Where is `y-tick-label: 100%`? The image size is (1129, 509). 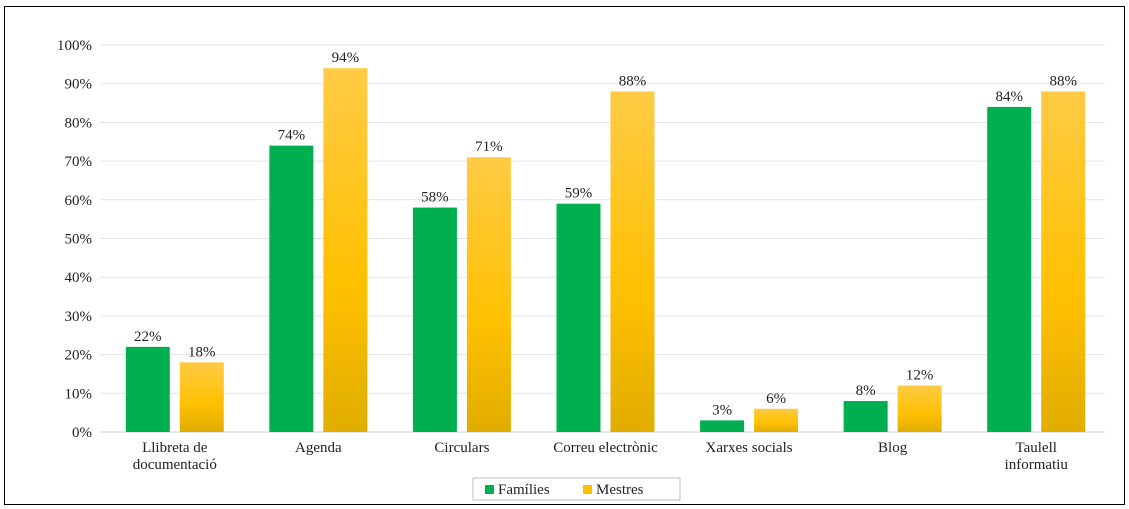
y-tick-label: 100% is located at coordinates (74, 46).